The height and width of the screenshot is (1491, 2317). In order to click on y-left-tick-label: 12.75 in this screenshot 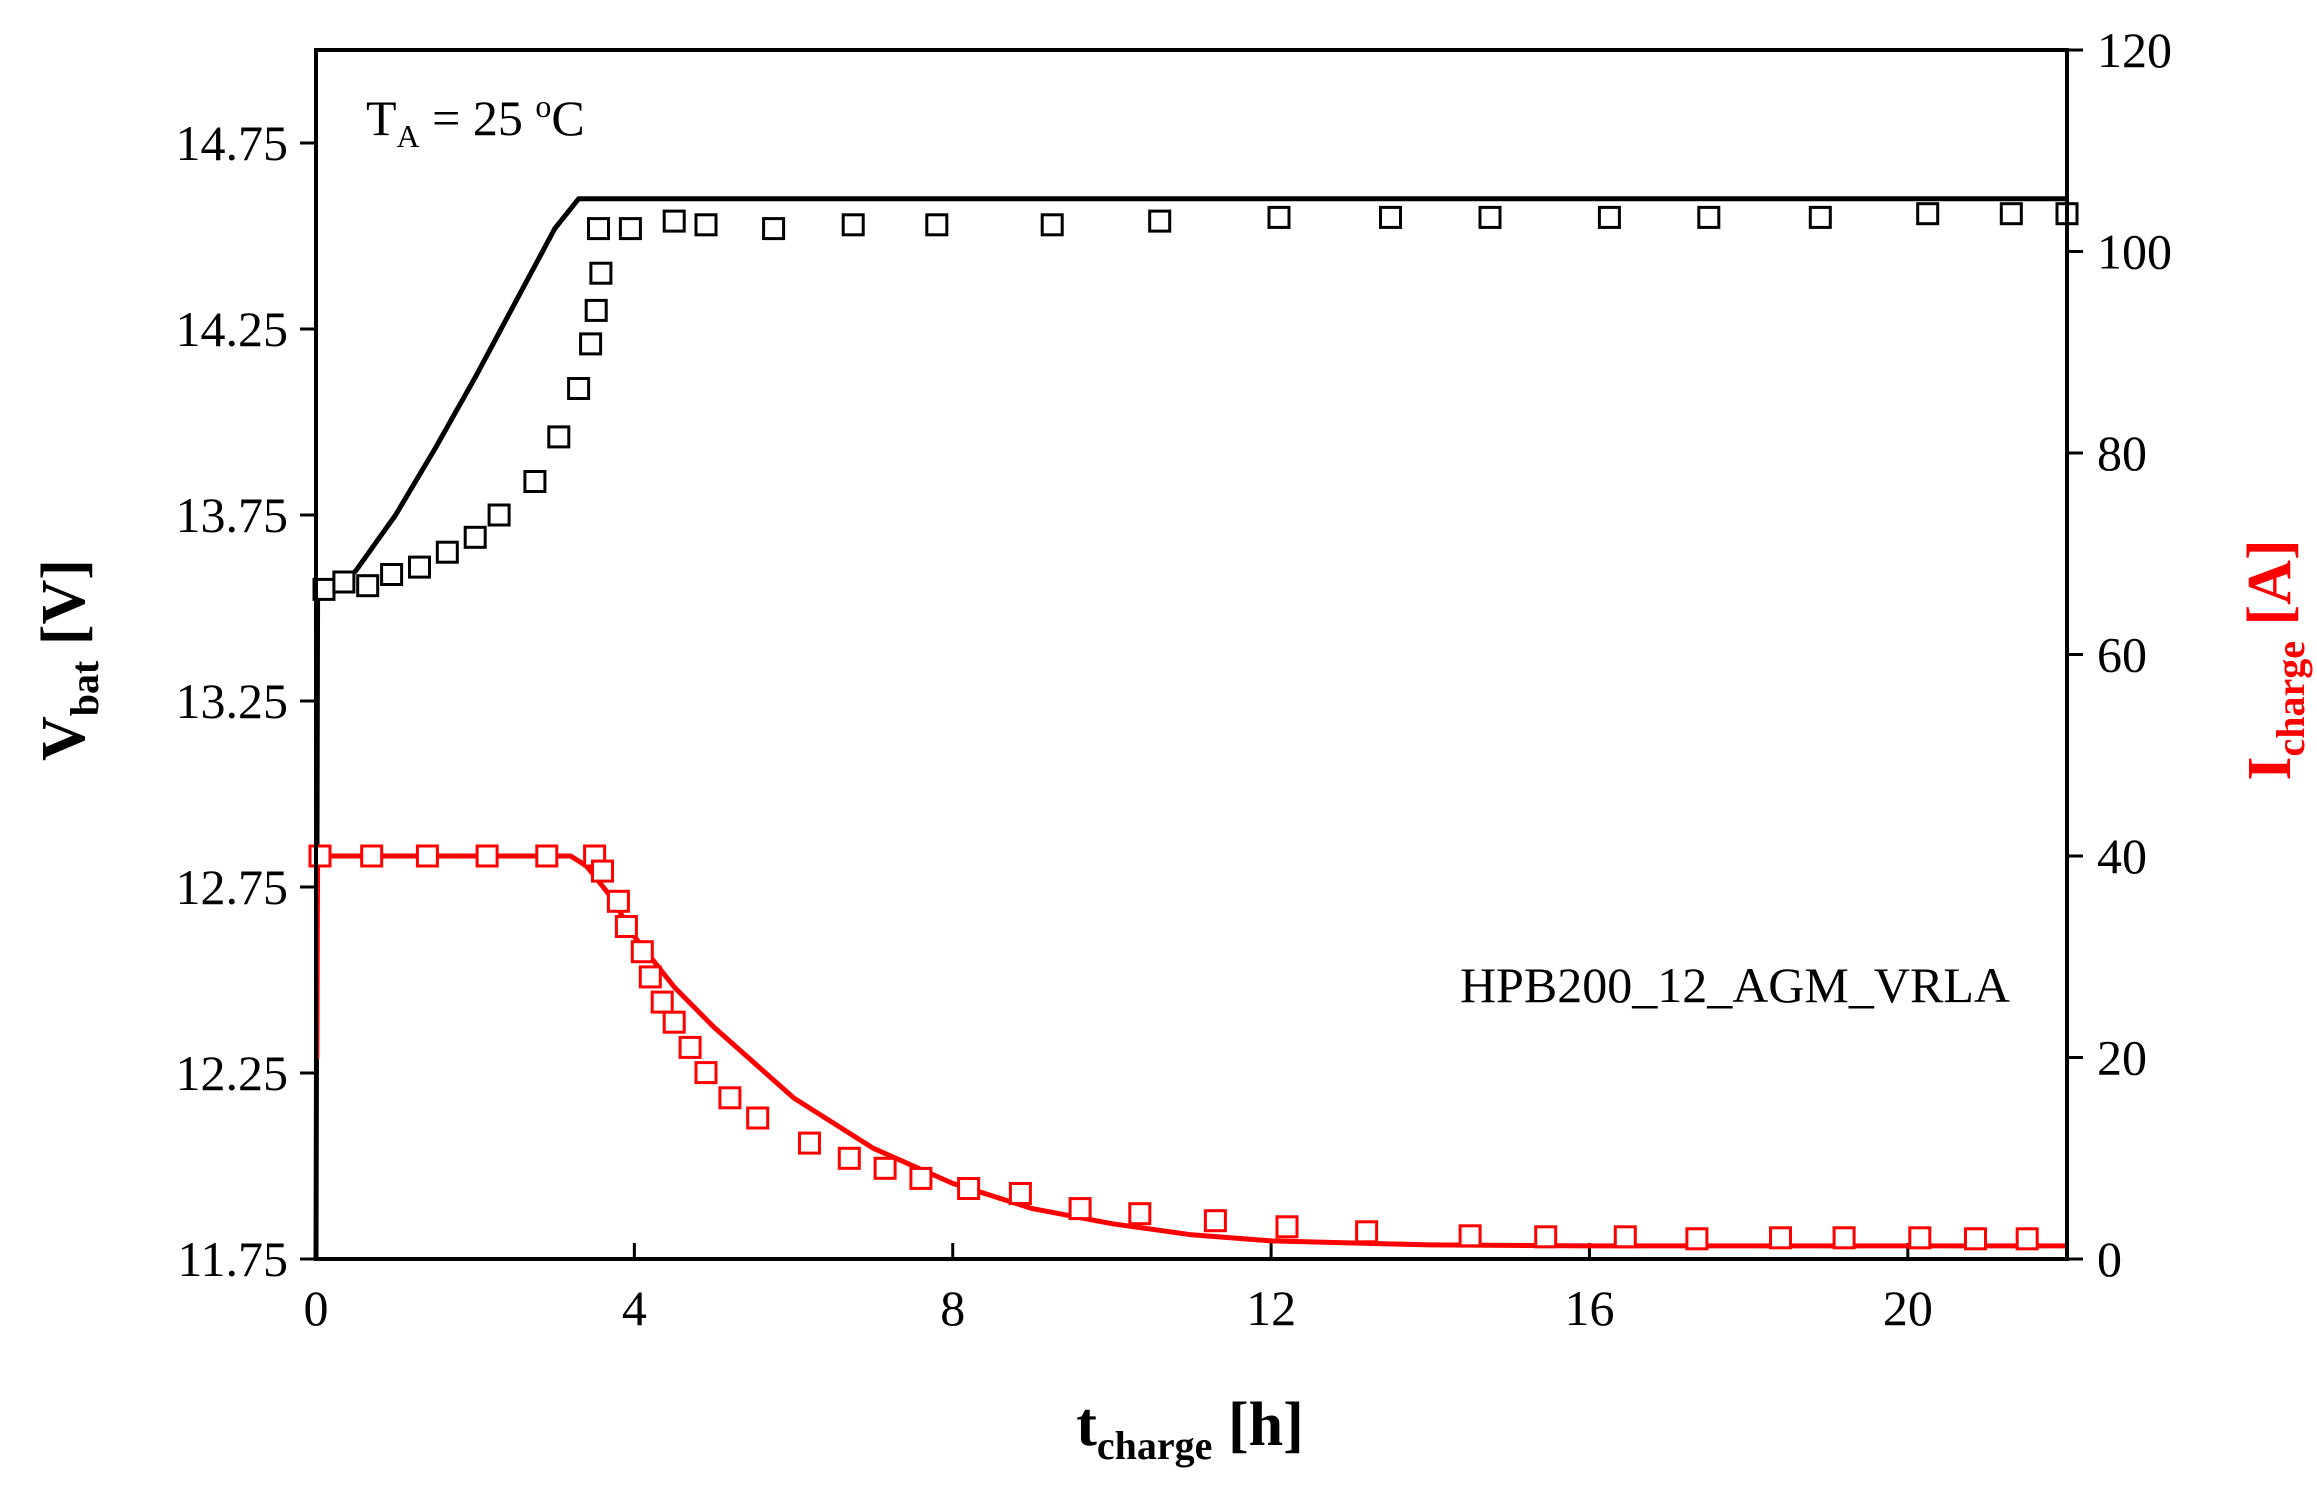, I will do `click(232, 887)`.